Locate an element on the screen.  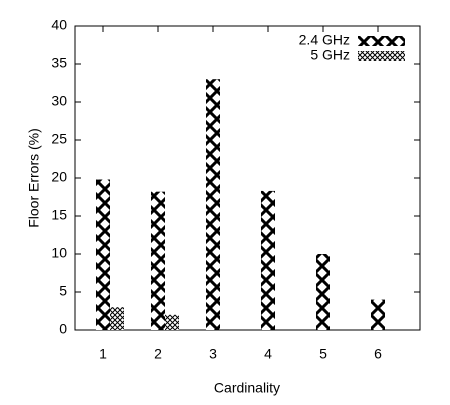
y-tick-label: 25 is located at coordinates (59, 139).